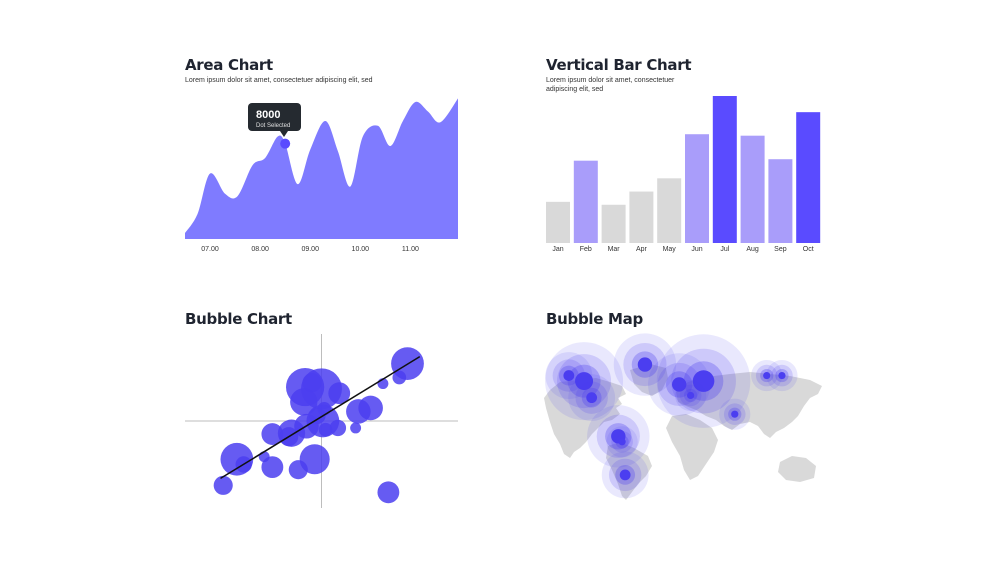  I want to click on continent-europe-asia, so click(749, 405).